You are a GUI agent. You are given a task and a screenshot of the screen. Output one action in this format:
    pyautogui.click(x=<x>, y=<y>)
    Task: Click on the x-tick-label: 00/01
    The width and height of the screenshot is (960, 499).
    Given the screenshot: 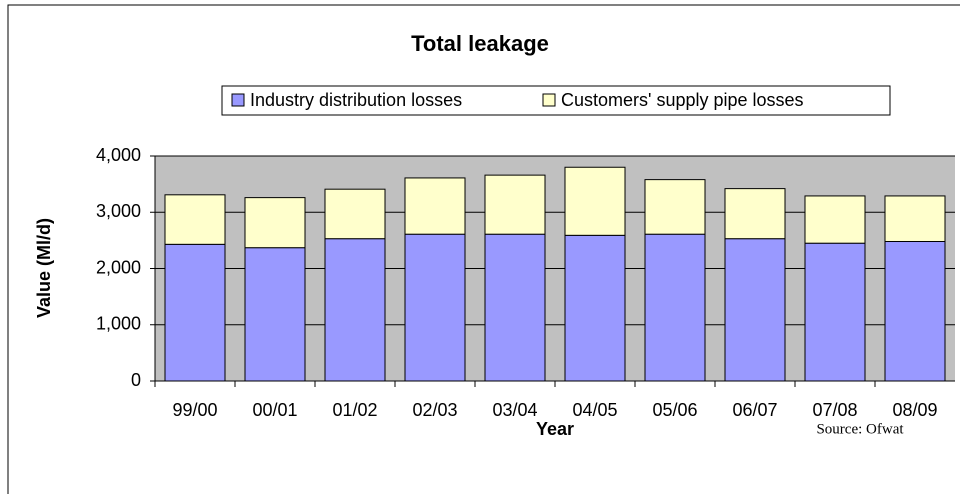 What is the action you would take?
    pyautogui.click(x=274, y=410)
    